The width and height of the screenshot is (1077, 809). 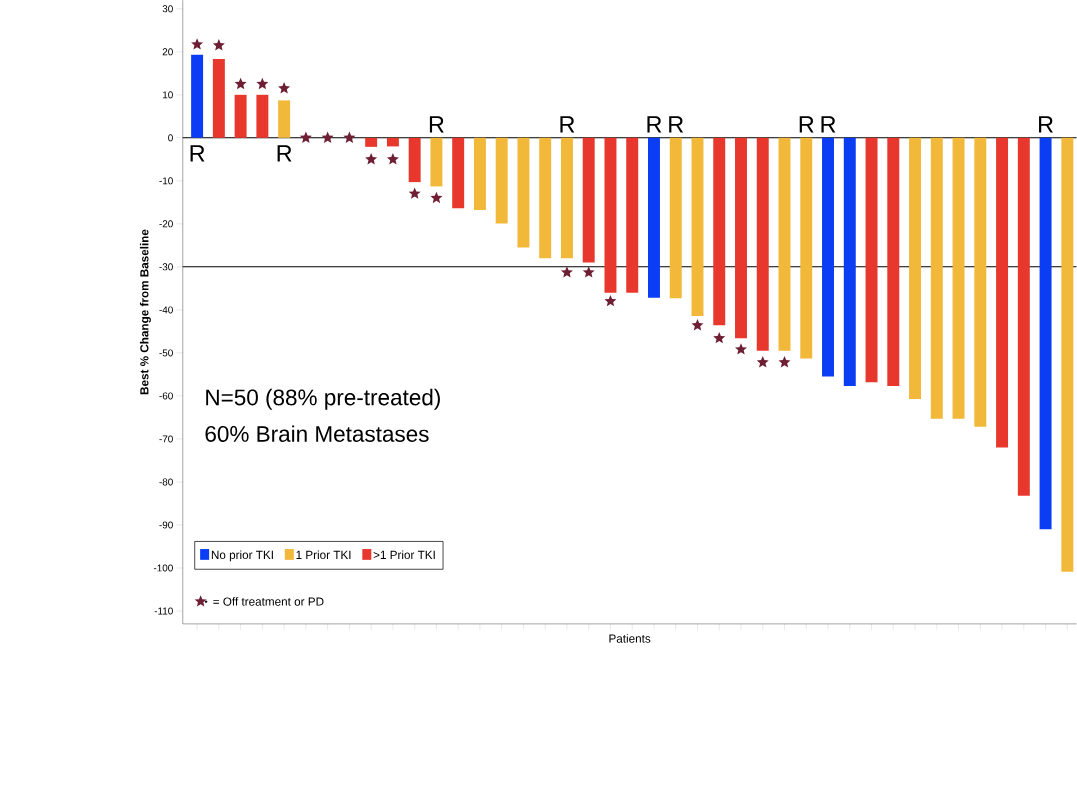 I want to click on legend-label: >1 Prior TKI, so click(x=404, y=555).